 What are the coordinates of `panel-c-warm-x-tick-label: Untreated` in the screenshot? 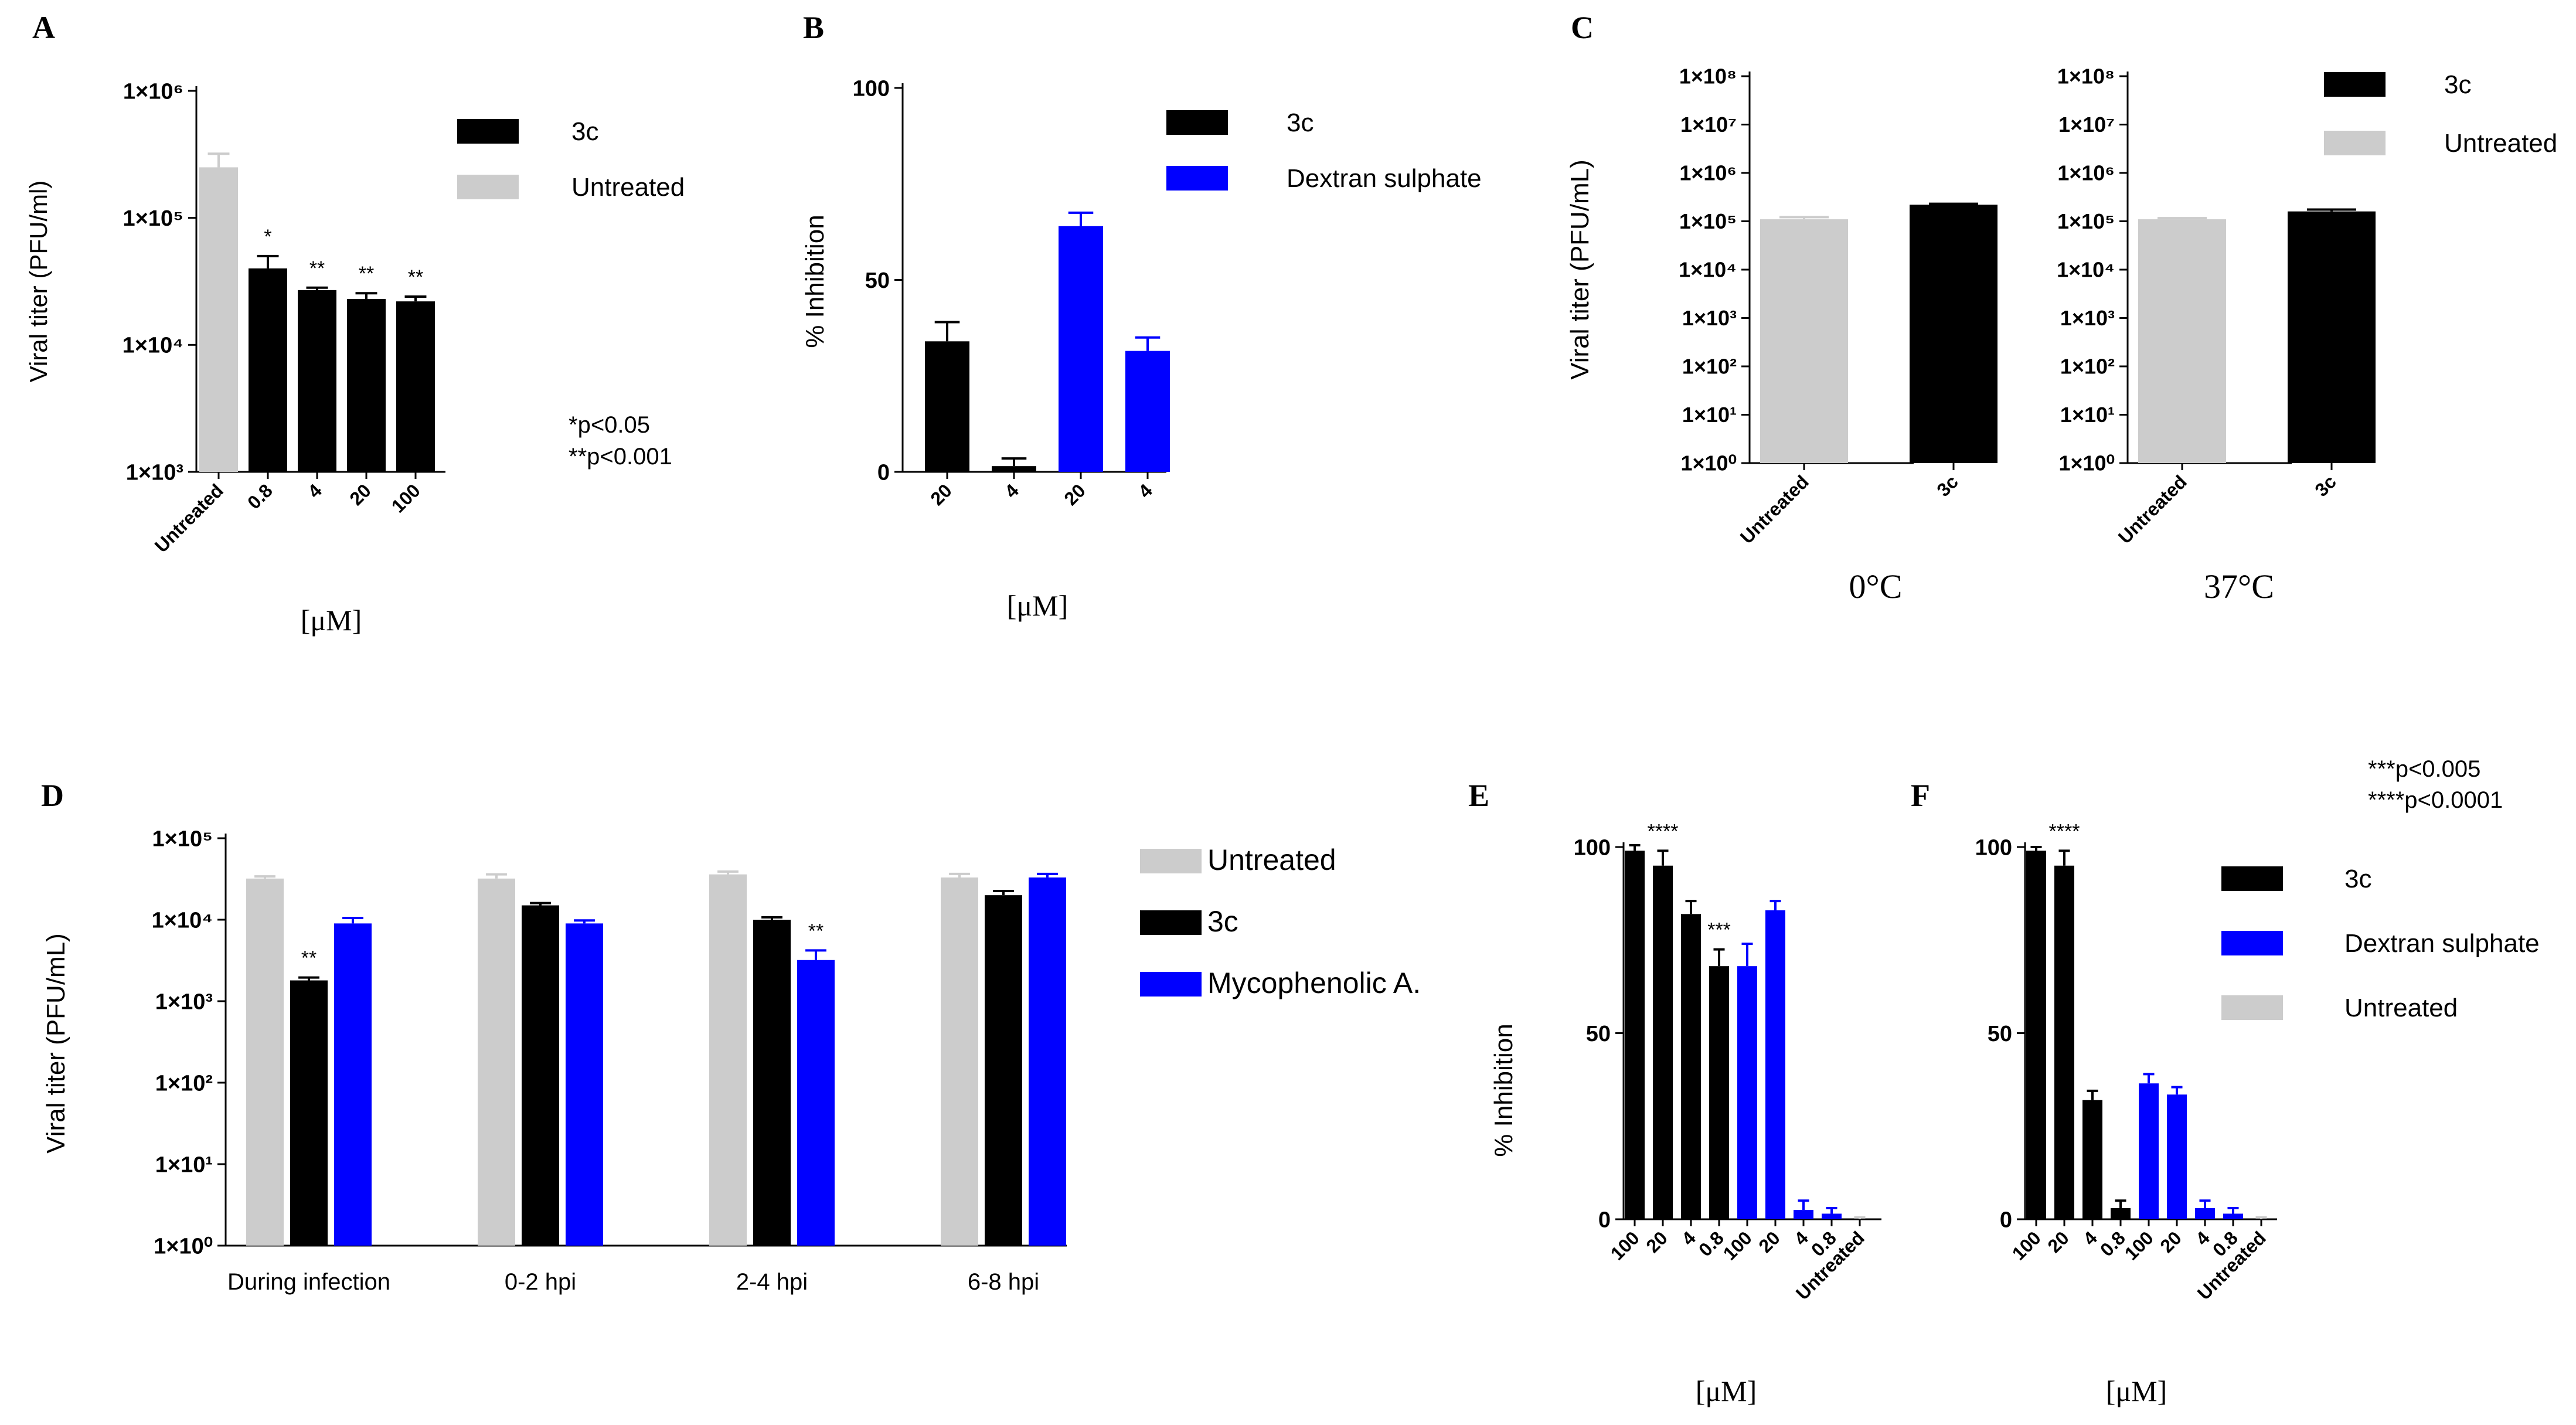 It's located at (2152, 509).